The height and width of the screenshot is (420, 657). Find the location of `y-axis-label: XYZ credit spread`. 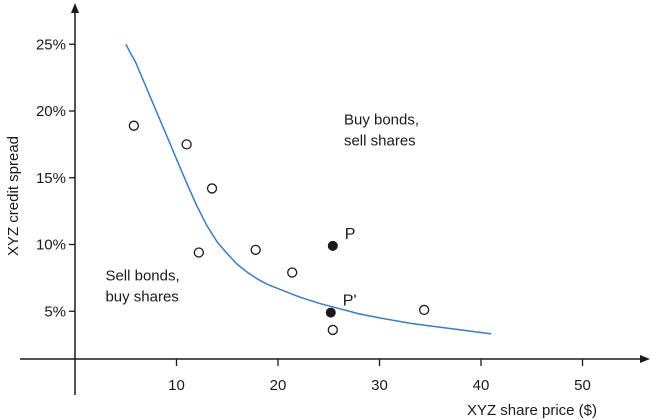

y-axis-label: XYZ credit spread is located at coordinates (13, 196).